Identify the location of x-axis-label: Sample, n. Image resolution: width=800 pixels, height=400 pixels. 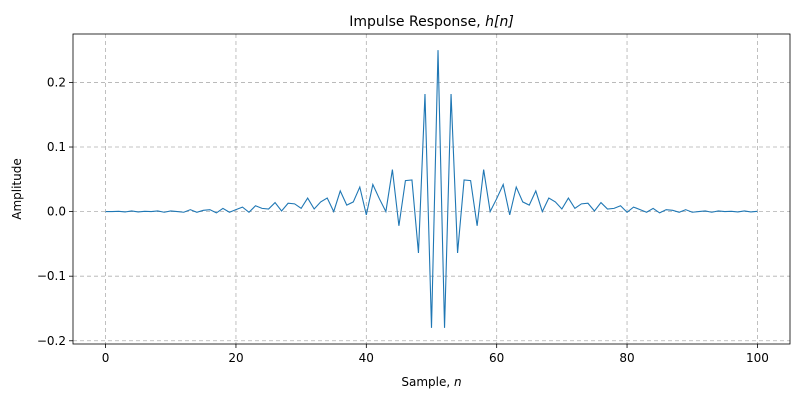
(431, 382).